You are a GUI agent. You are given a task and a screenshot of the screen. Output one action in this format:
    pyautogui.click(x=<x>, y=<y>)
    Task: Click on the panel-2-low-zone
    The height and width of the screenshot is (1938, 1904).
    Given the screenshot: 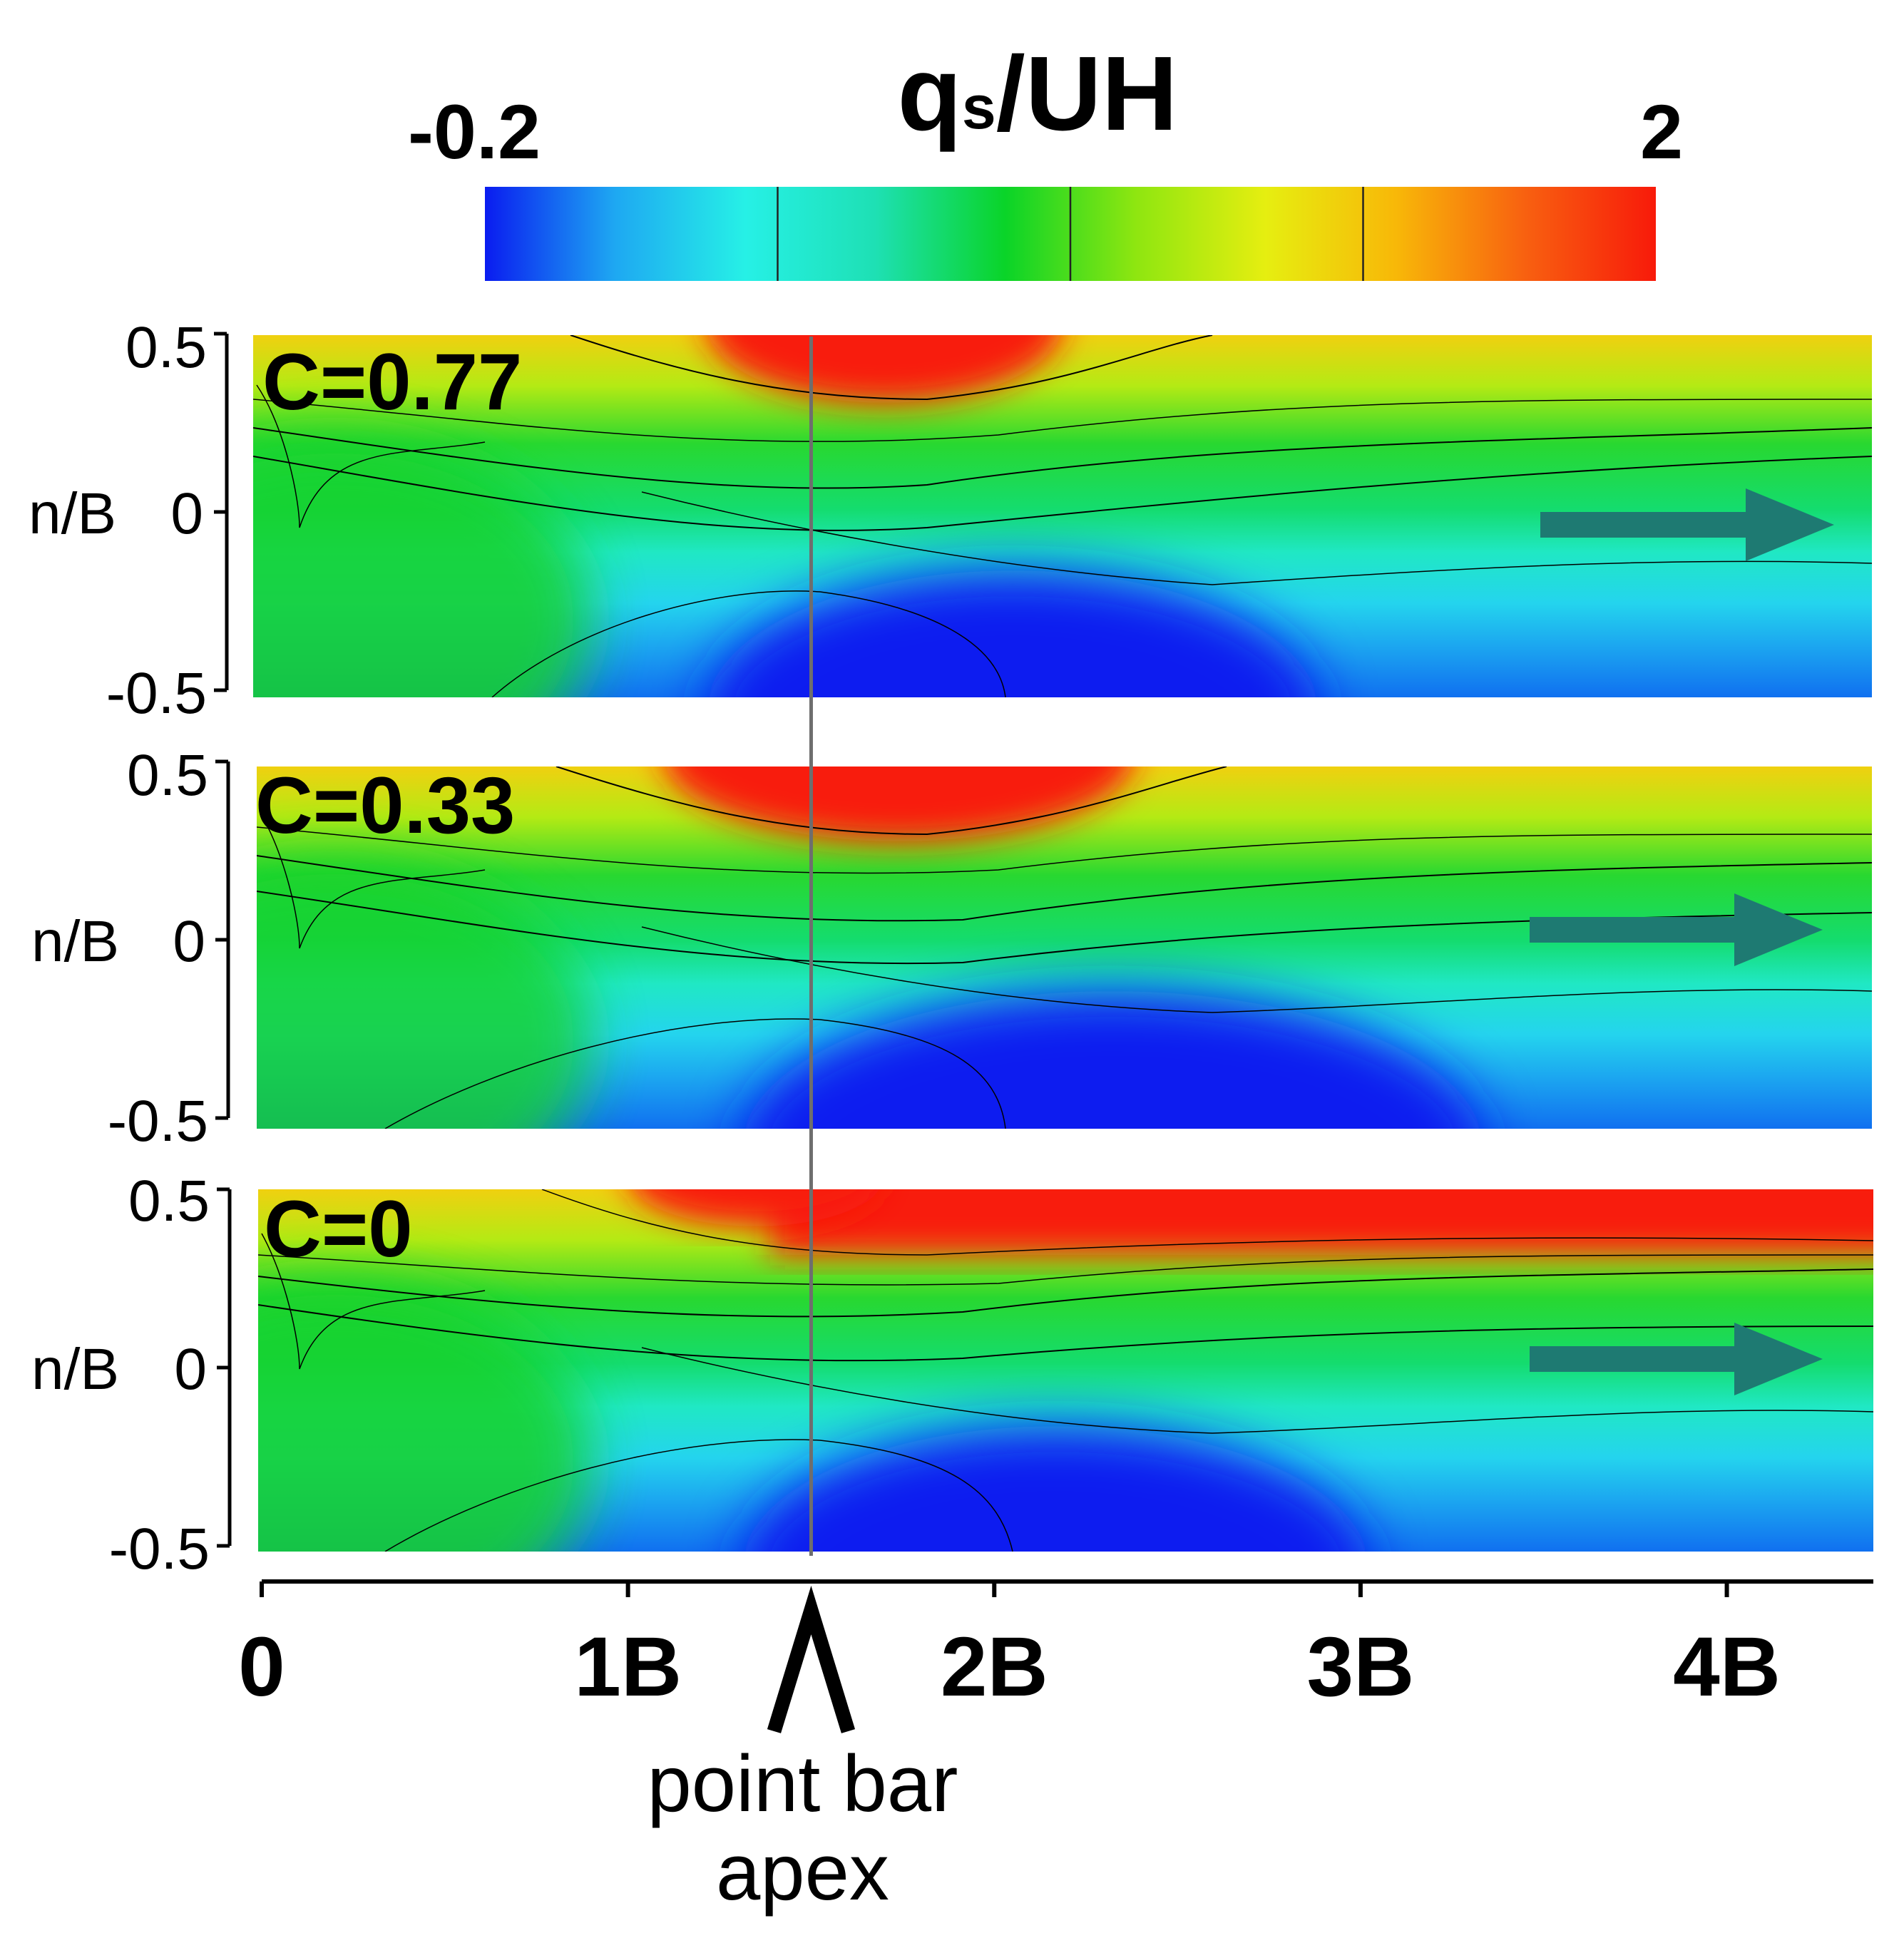 What is the action you would take?
    pyautogui.click(x=1112, y=1060)
    